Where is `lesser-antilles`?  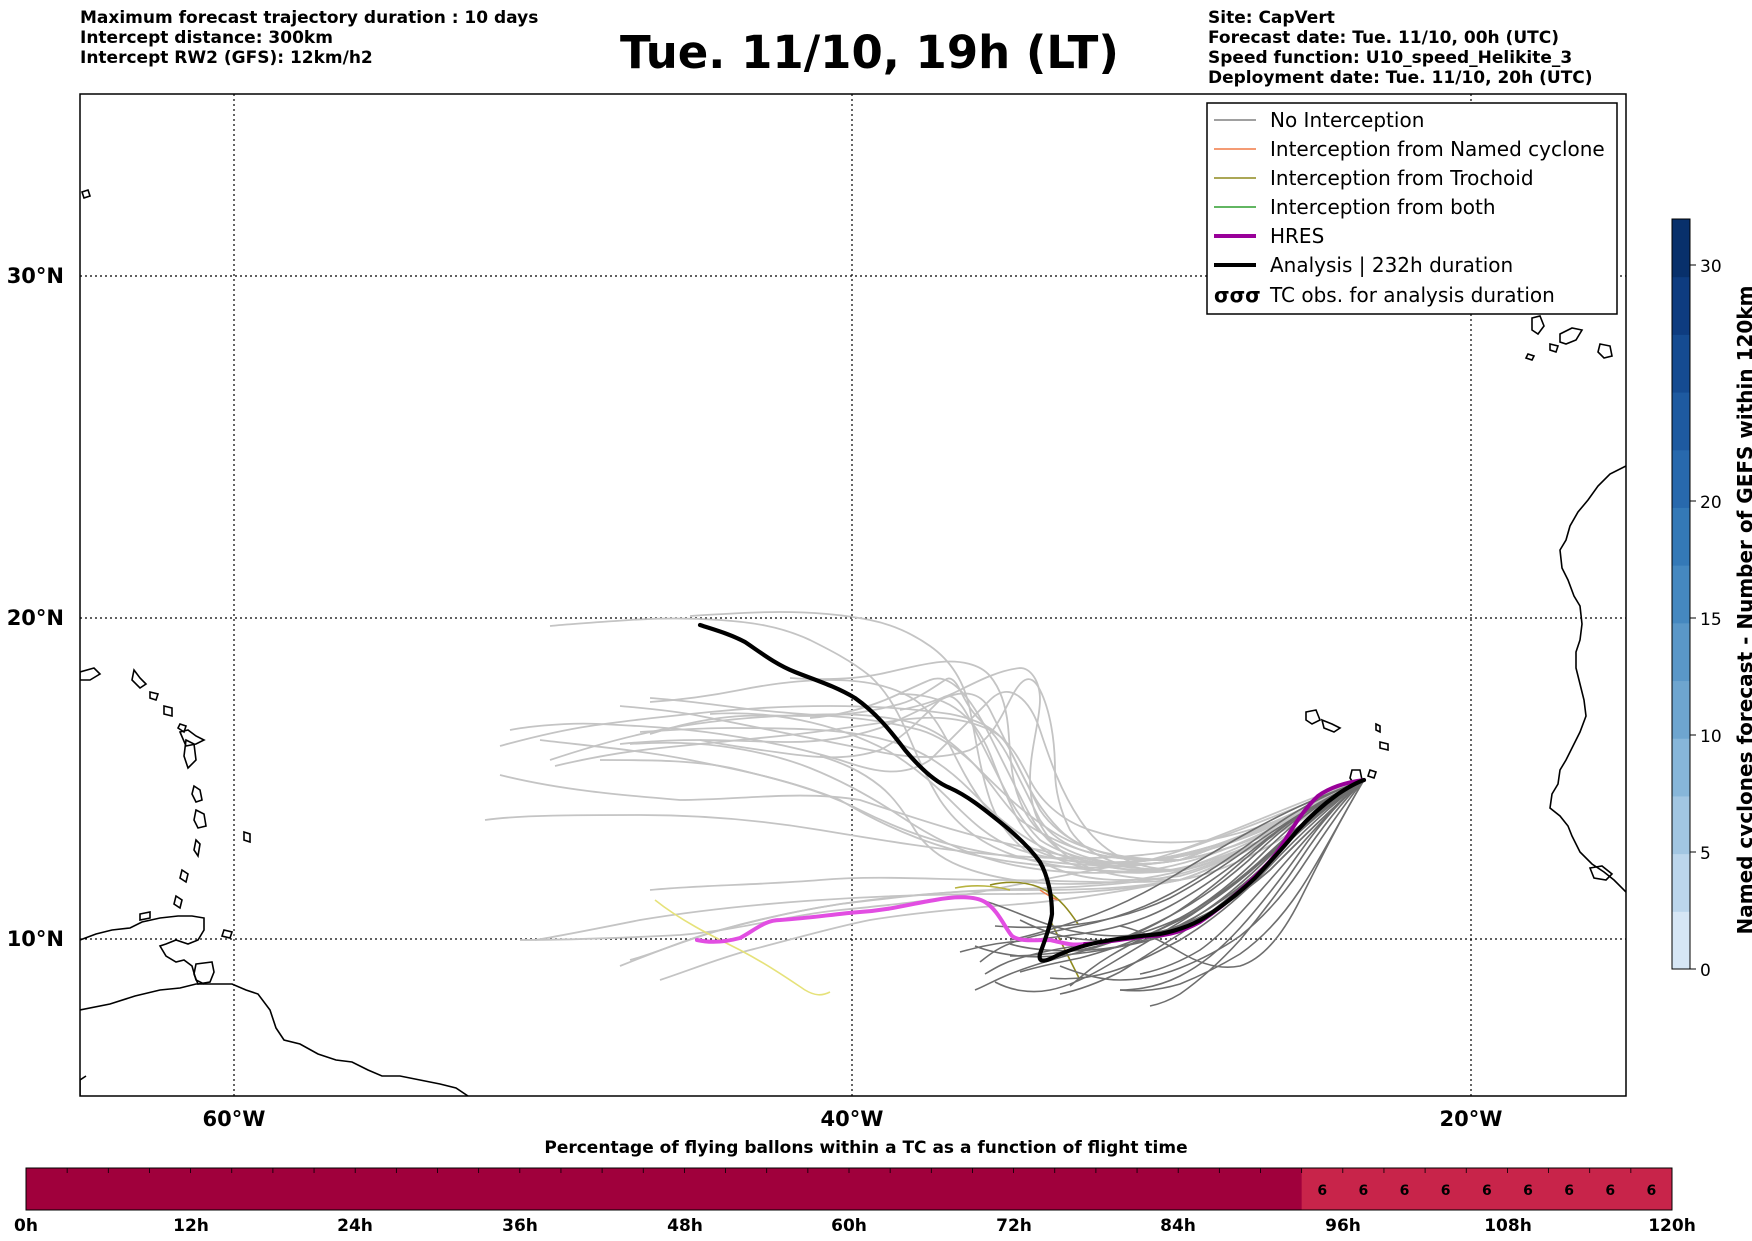 lesser-antilles is located at coordinates (190, 754).